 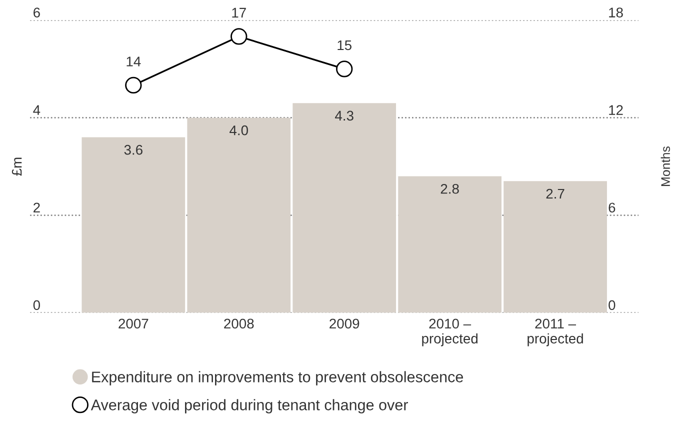 What do you see at coordinates (239, 130) in the screenshot?
I see `data-label: 4.0` at bounding box center [239, 130].